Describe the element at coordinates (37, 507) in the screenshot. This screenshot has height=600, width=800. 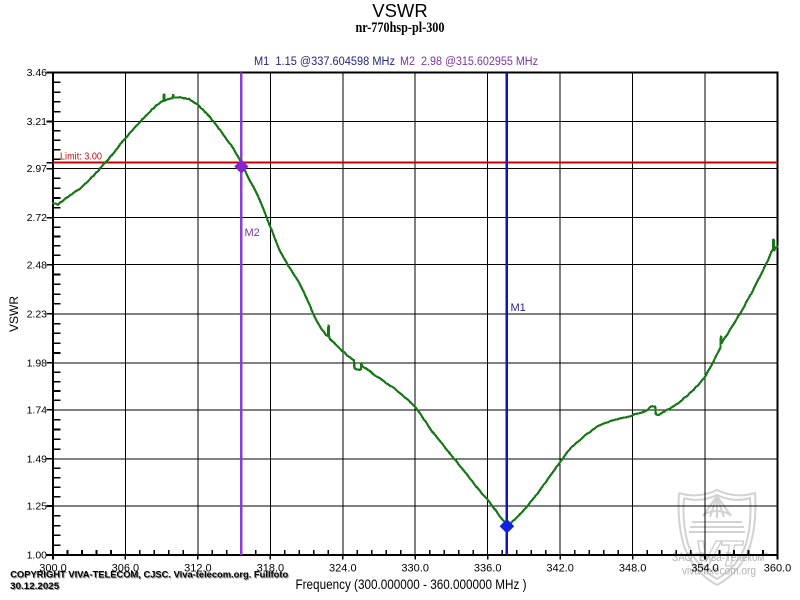
I see `svg-text: 1.25` at that location.